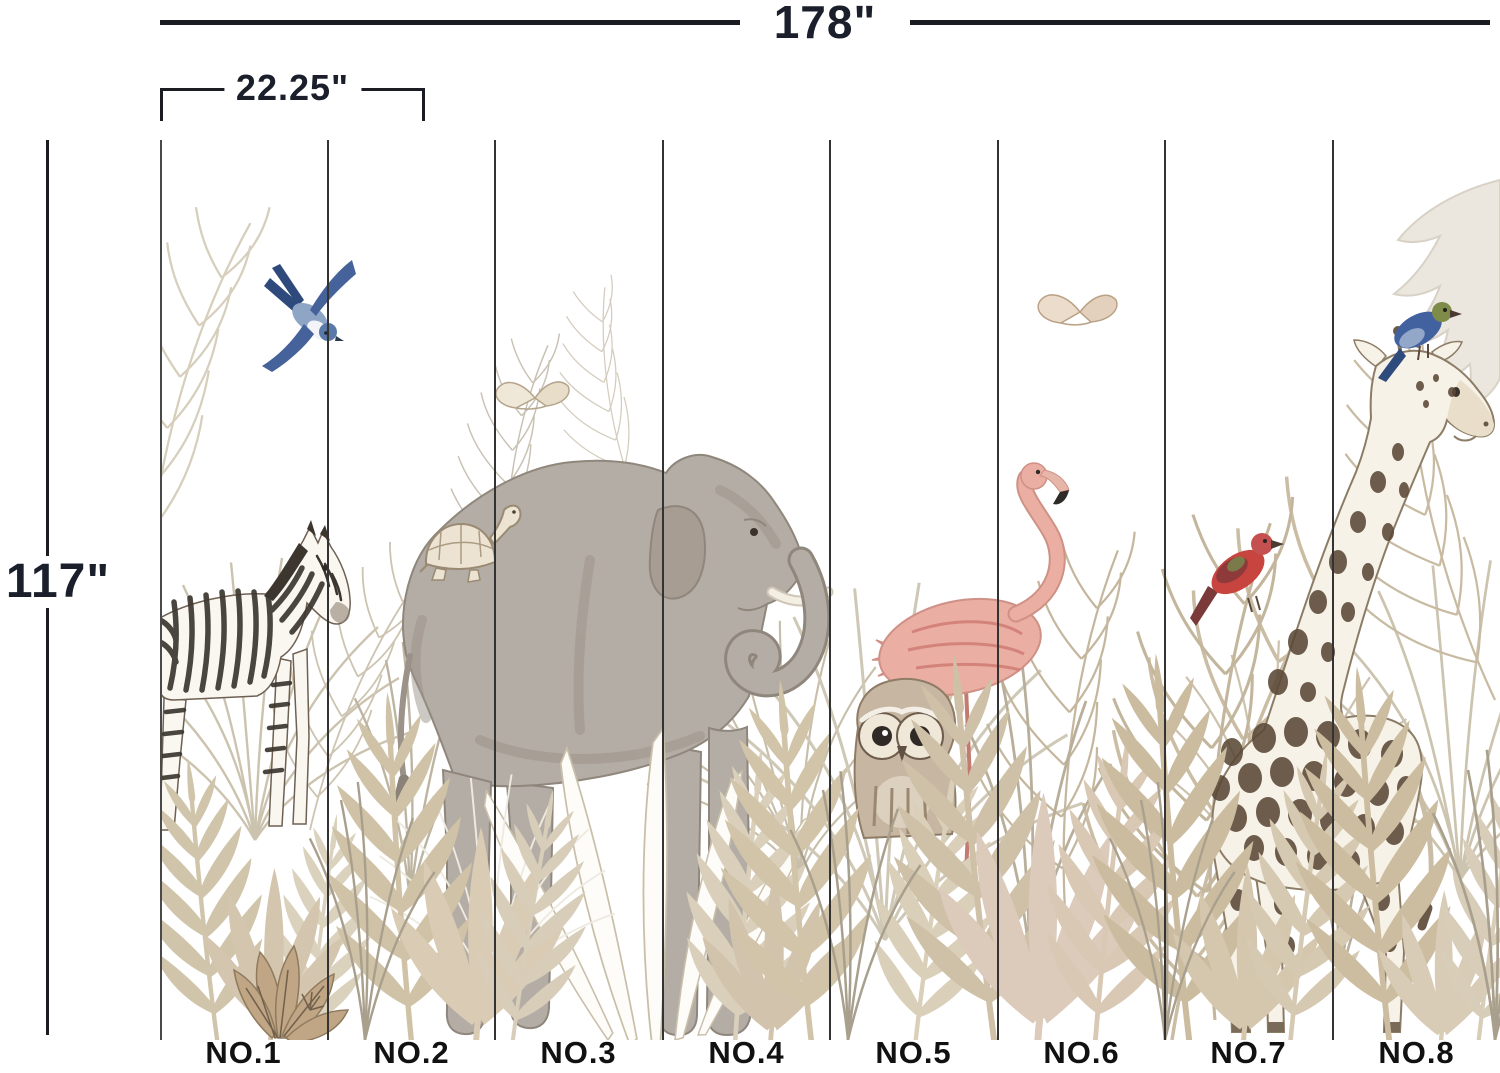 The height and width of the screenshot is (1073, 1500). Describe the element at coordinates (1416, 1052) in the screenshot. I see `panel-label-8: NO.8` at that location.